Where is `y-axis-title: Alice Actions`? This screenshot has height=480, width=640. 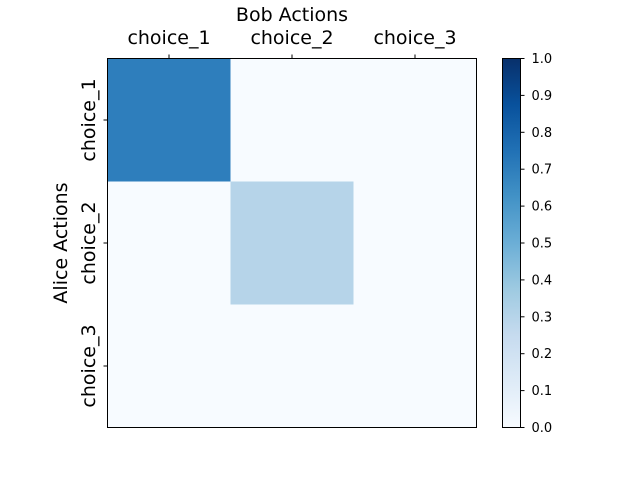
y-axis-title: Alice Actions is located at coordinates (61, 242).